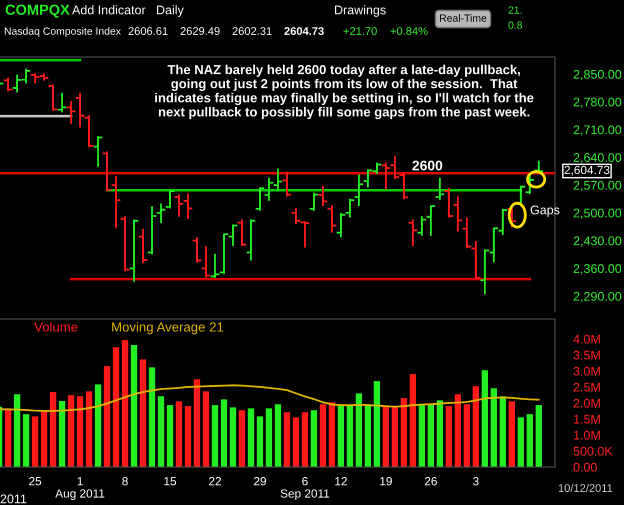  What do you see at coordinates (360, 31) in the screenshot?
I see `text: +21.70` at bounding box center [360, 31].